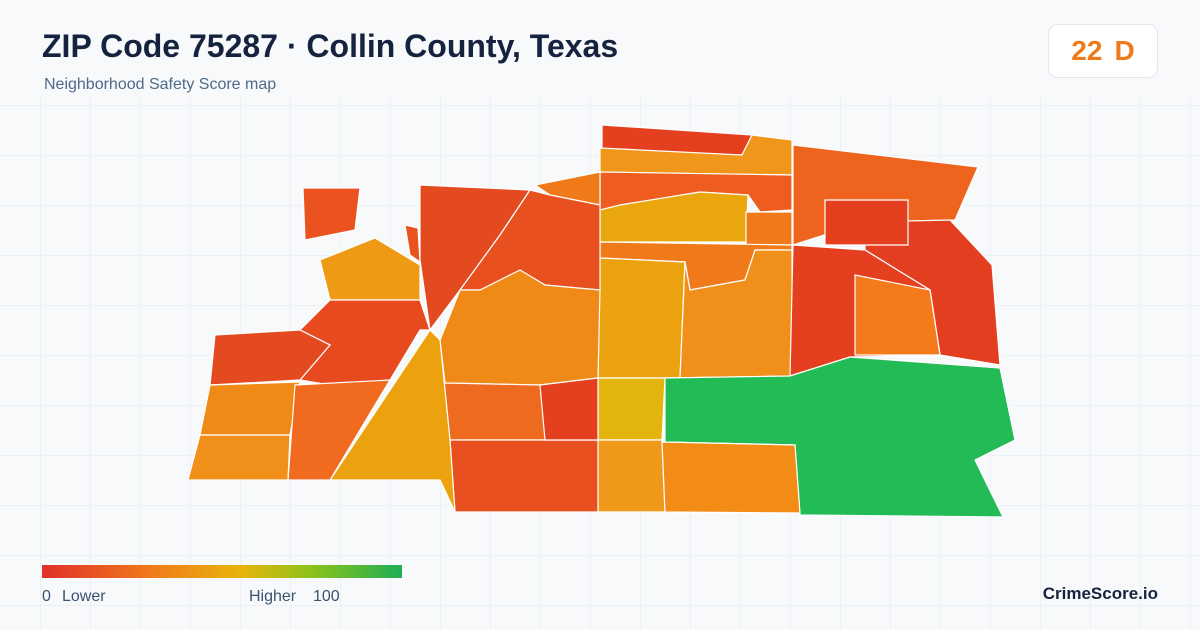 The height and width of the screenshot is (630, 1200). What do you see at coordinates (46, 596) in the screenshot?
I see `legend-min: 0` at bounding box center [46, 596].